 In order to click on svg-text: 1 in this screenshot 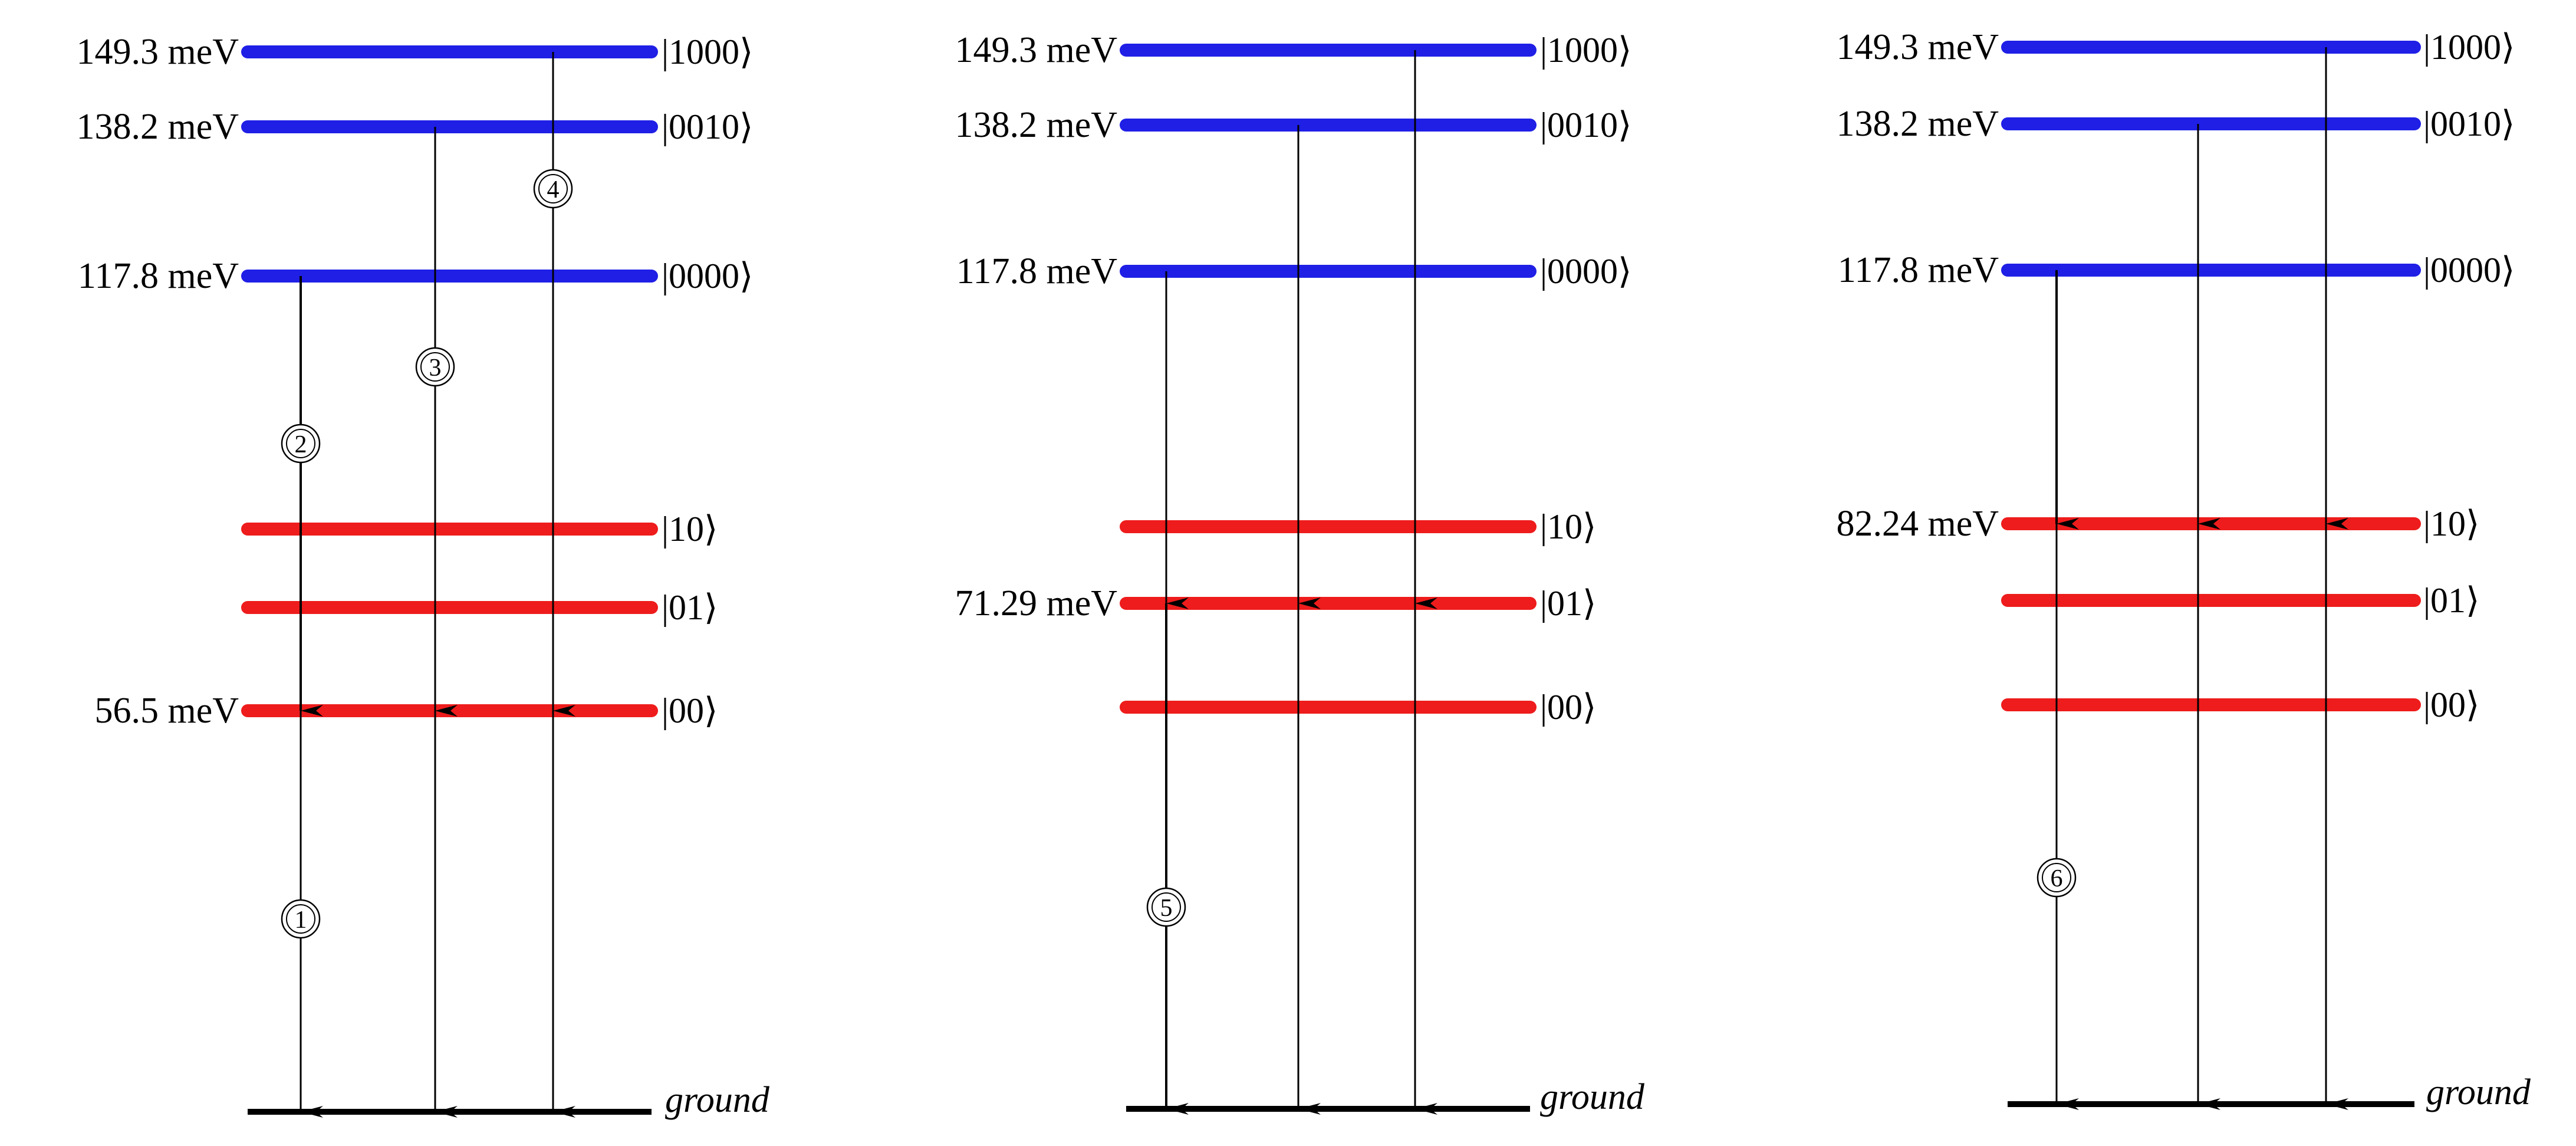, I will do `click(301, 920)`.